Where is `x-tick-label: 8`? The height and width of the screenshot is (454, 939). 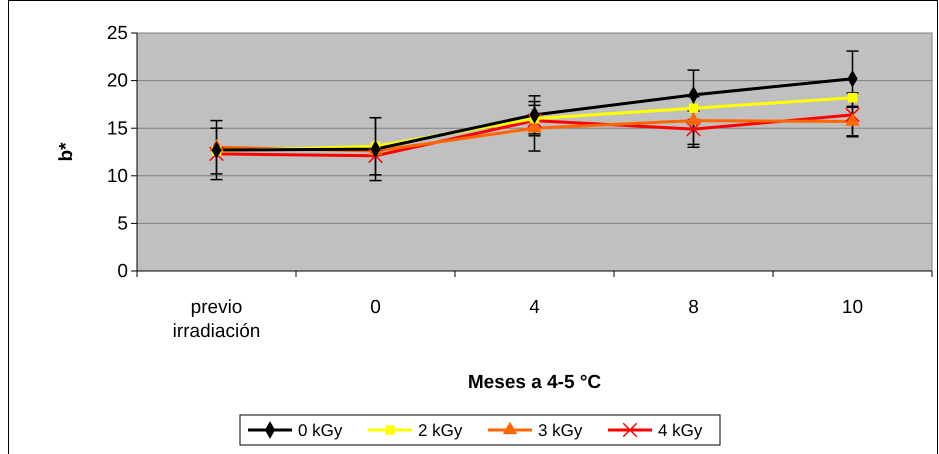
x-tick-label: 8 is located at coordinates (693, 307).